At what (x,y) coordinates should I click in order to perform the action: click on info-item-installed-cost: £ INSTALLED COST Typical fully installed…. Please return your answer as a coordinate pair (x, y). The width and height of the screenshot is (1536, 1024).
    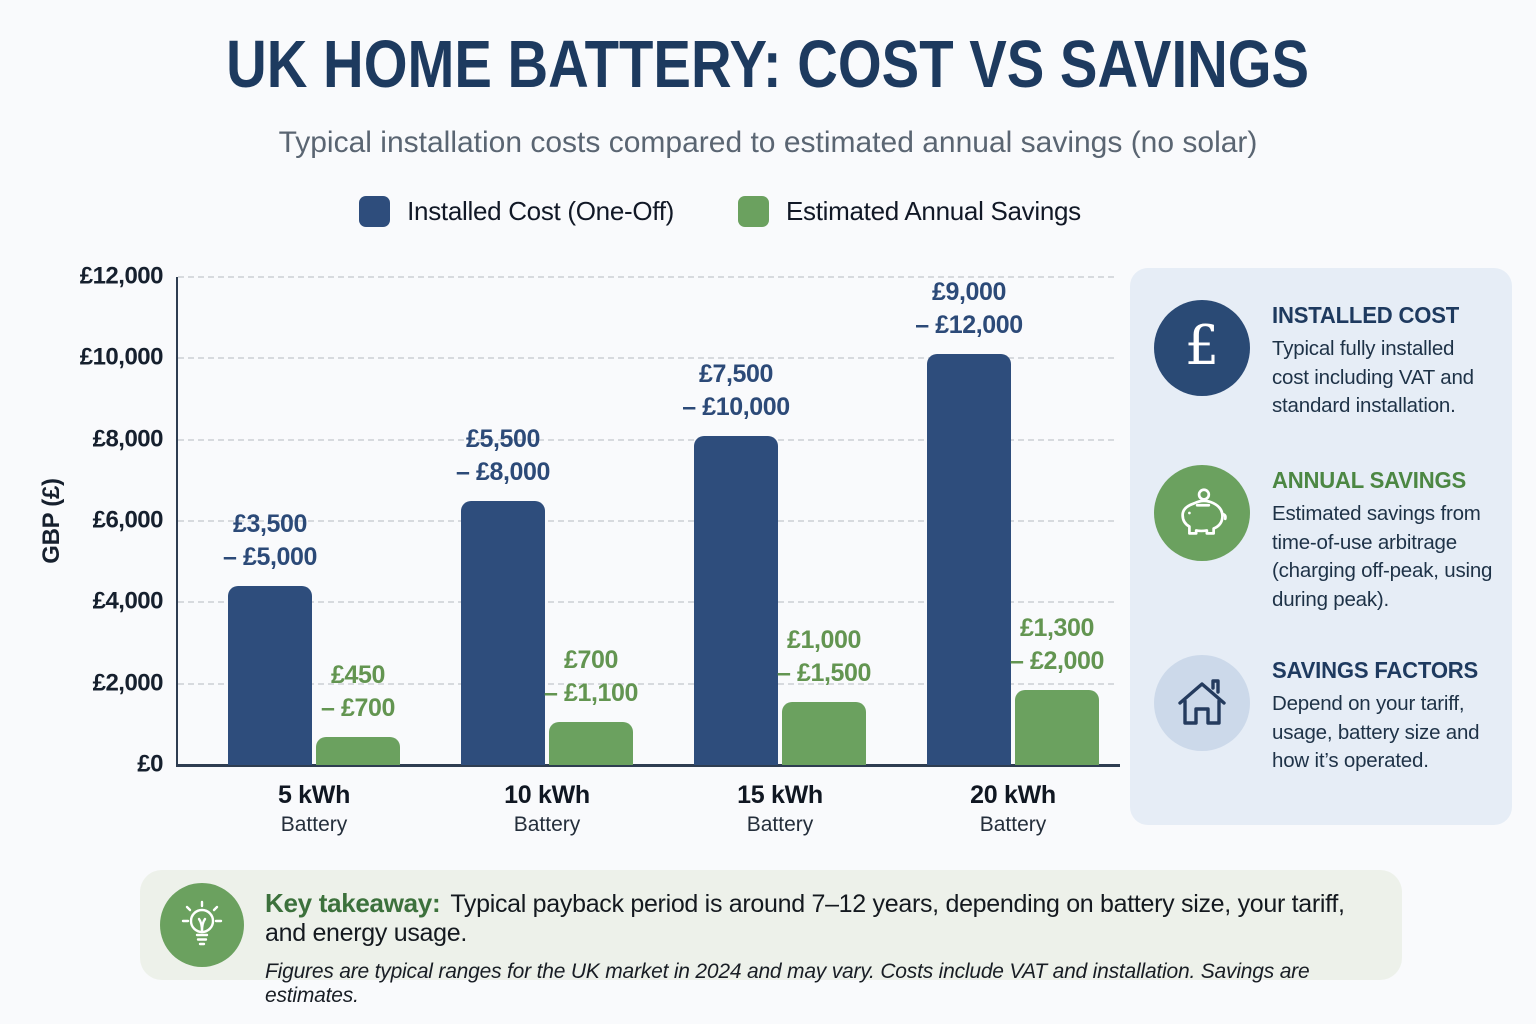
    Looking at the image, I should click on (1324, 360).